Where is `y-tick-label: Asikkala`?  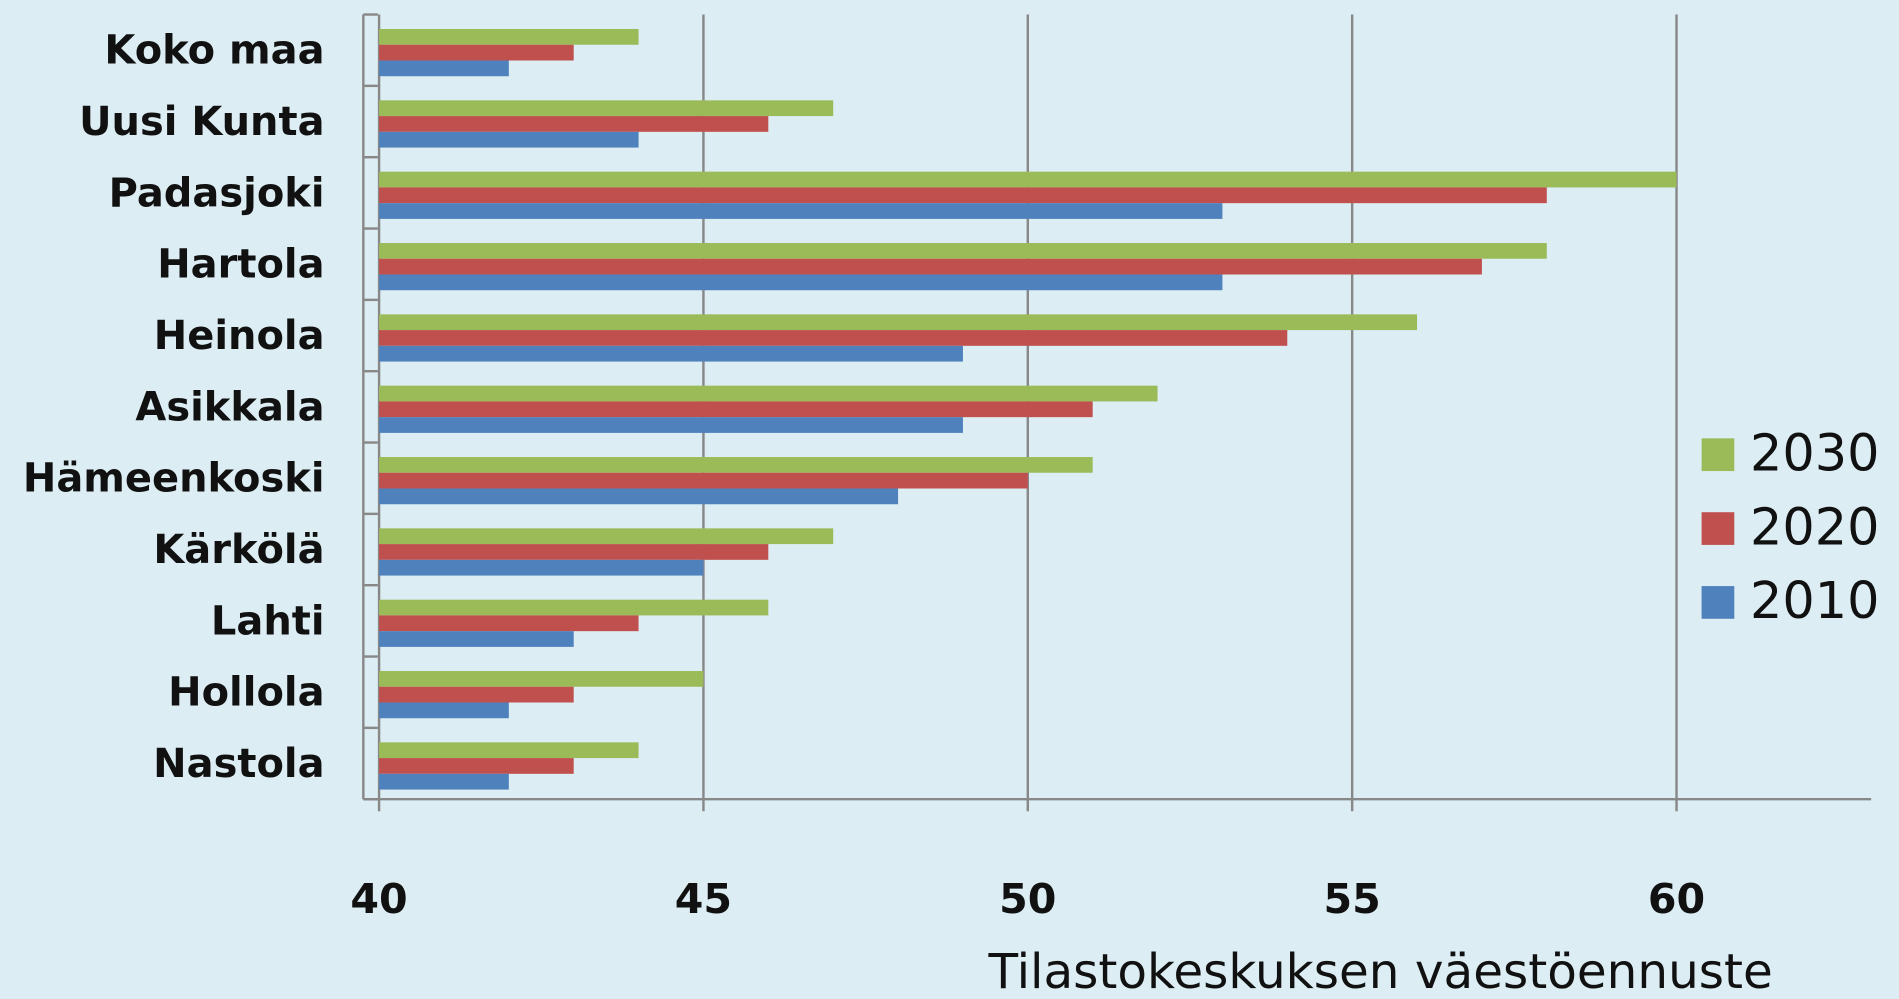 y-tick-label: Asikkala is located at coordinates (229, 407).